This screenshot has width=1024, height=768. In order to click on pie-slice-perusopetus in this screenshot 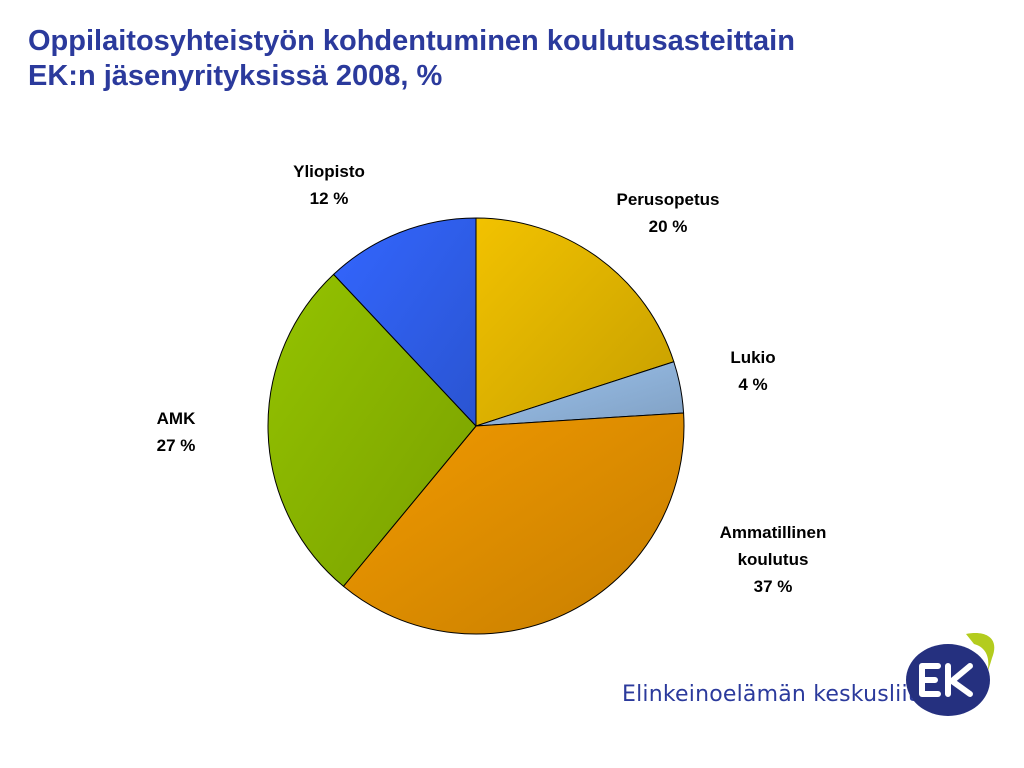, I will do `click(575, 322)`.